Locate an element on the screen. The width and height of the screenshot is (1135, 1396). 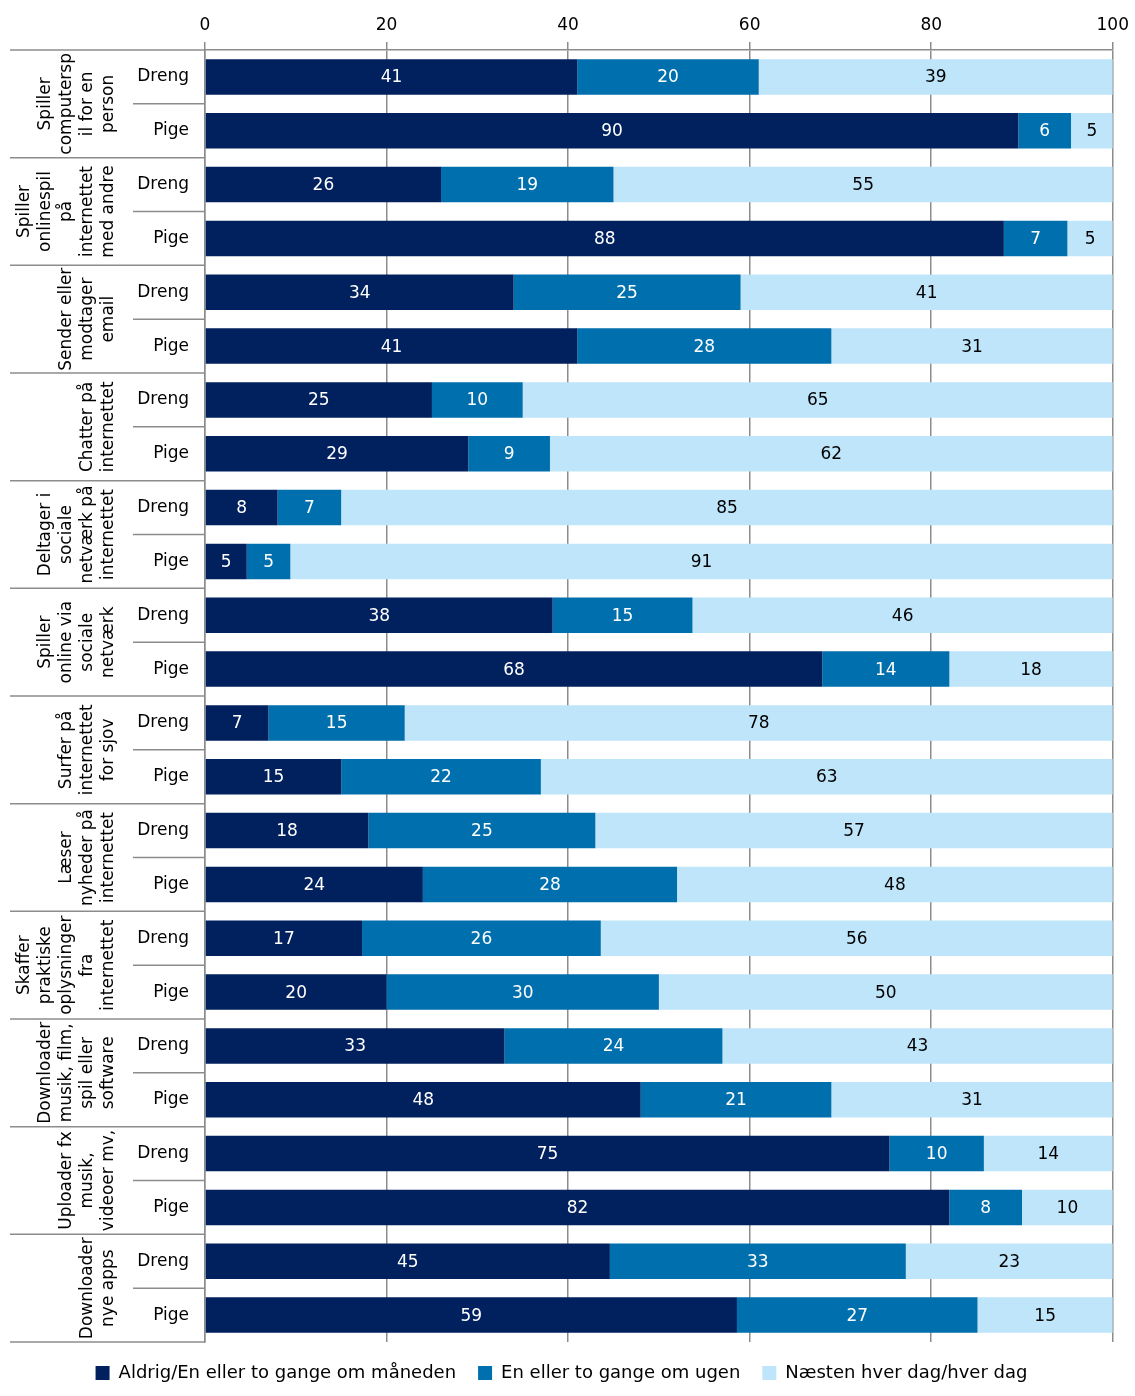
data-label: 26 is located at coordinates (323, 184).